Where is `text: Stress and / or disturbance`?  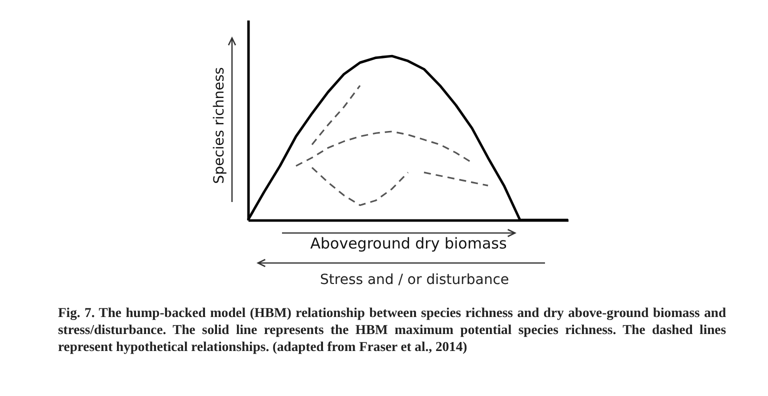
text: Stress and / or disturbance is located at coordinates (415, 280).